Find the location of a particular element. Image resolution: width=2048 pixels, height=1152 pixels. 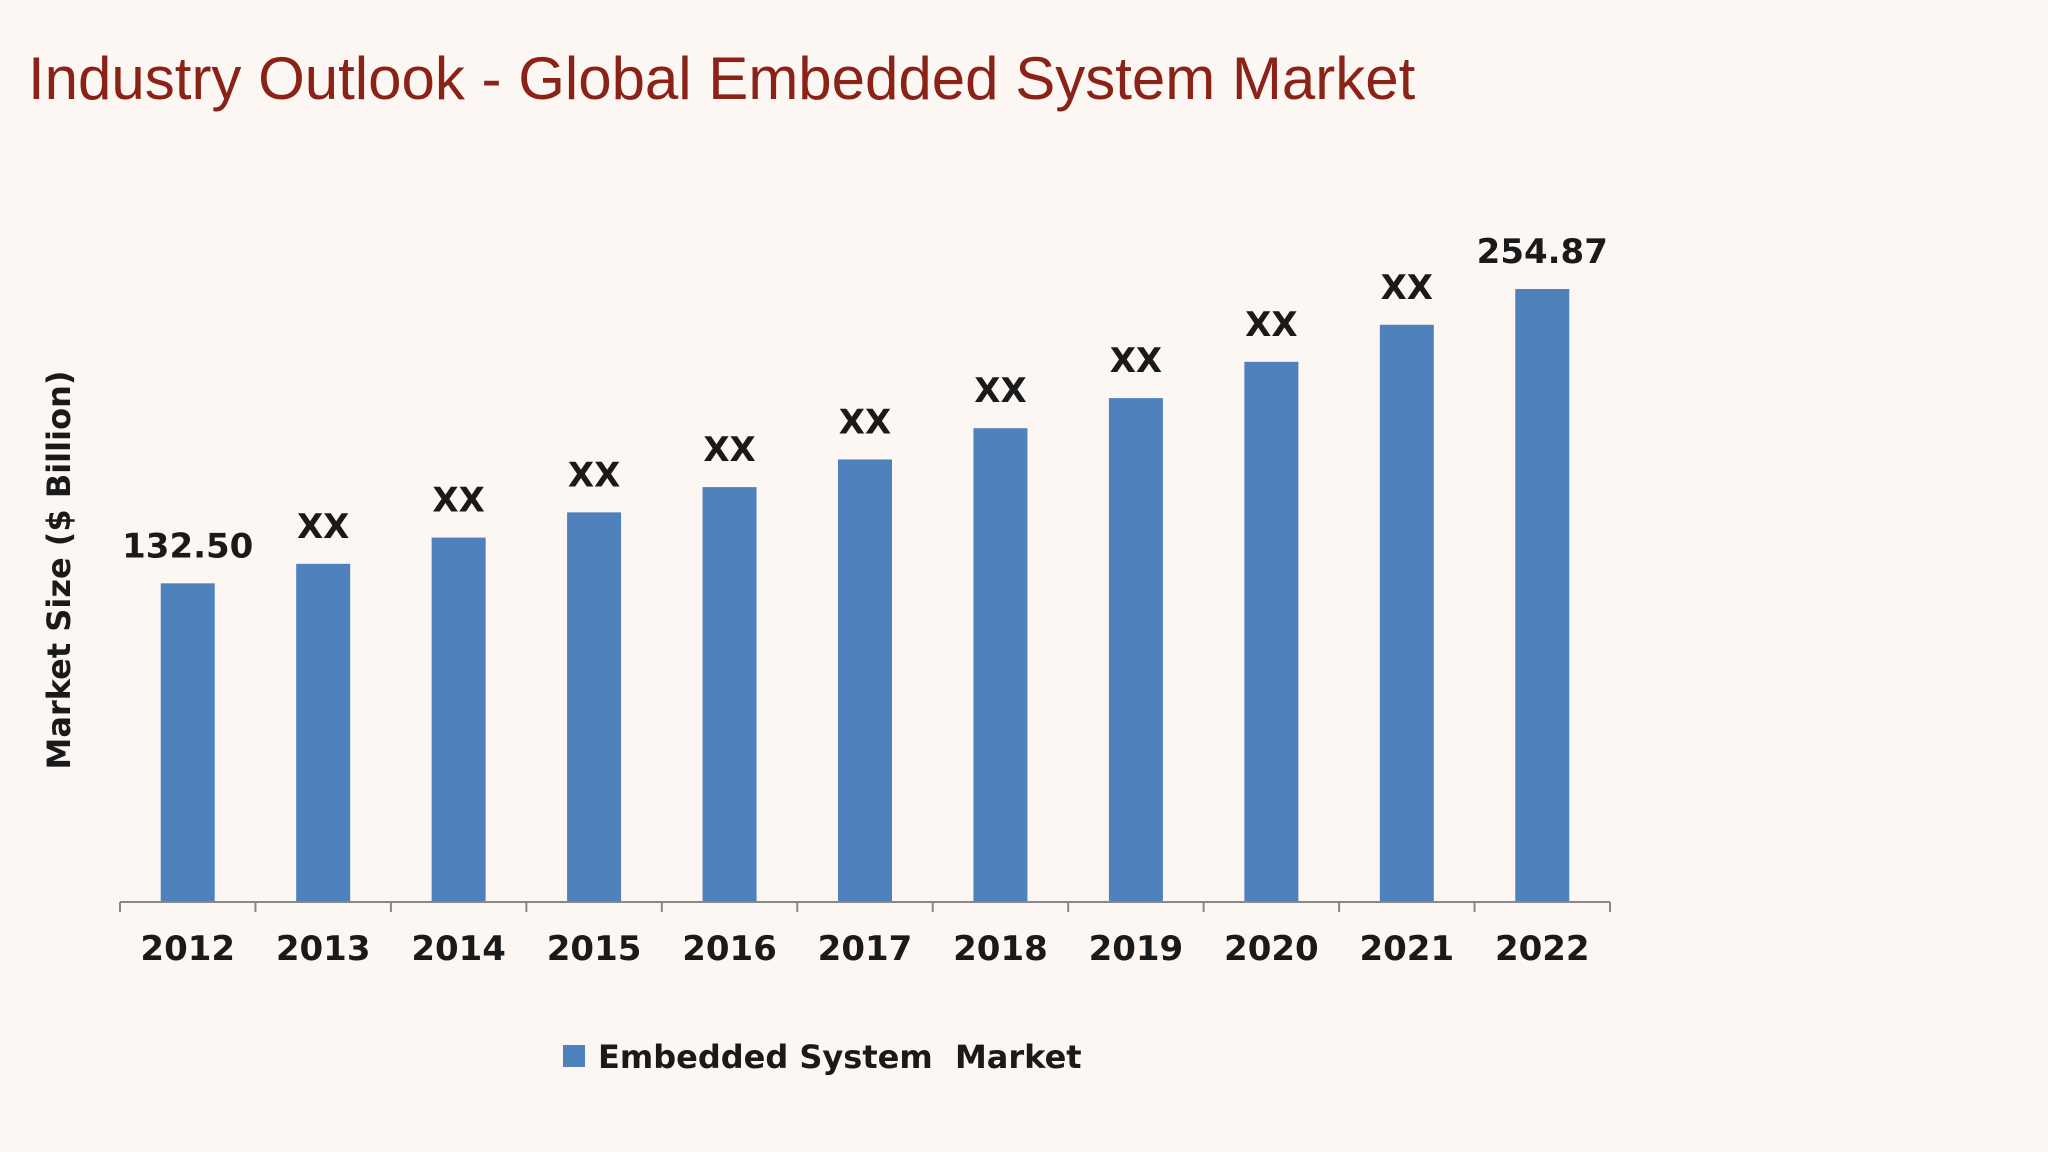

bar-2016 is located at coordinates (729, 694).